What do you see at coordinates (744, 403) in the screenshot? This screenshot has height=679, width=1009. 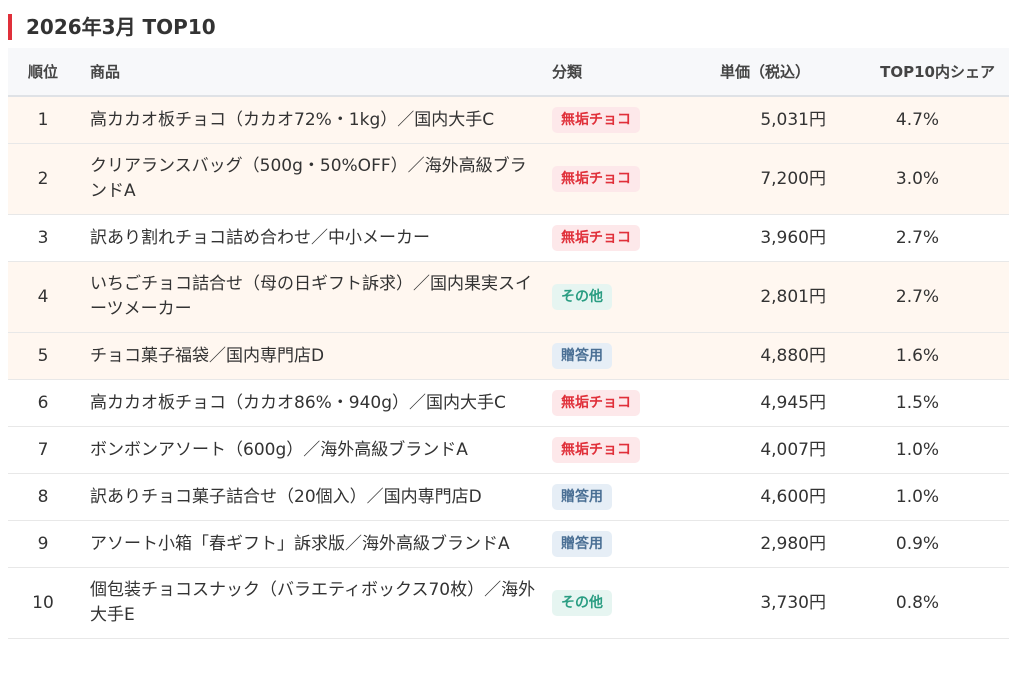 I see `price-cell: 4,945円` at bounding box center [744, 403].